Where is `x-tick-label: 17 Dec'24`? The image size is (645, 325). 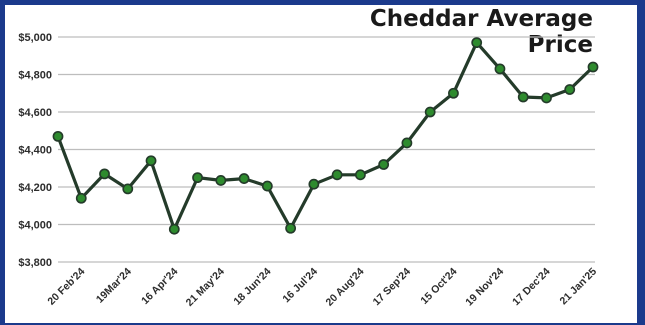
x-tick-label: 17 Dec'24 is located at coordinates (531, 287).